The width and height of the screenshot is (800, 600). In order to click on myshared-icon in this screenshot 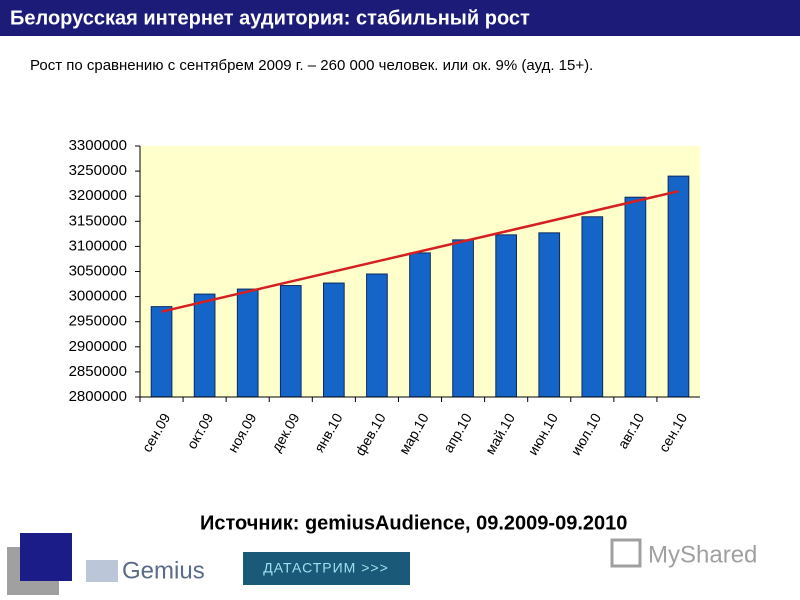, I will do `click(626, 553)`.